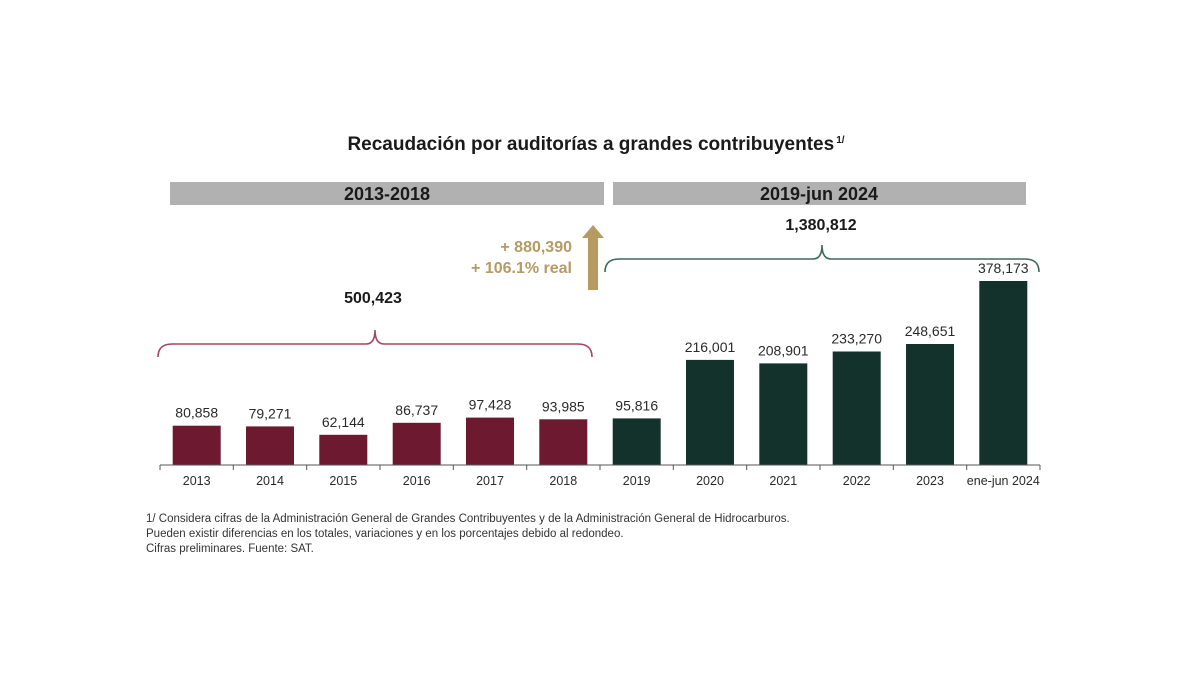 This screenshot has width=1200, height=680. What do you see at coordinates (230, 549) in the screenshot?
I see `footnote-line: Cifras preliminares. Fuente: SAT.` at bounding box center [230, 549].